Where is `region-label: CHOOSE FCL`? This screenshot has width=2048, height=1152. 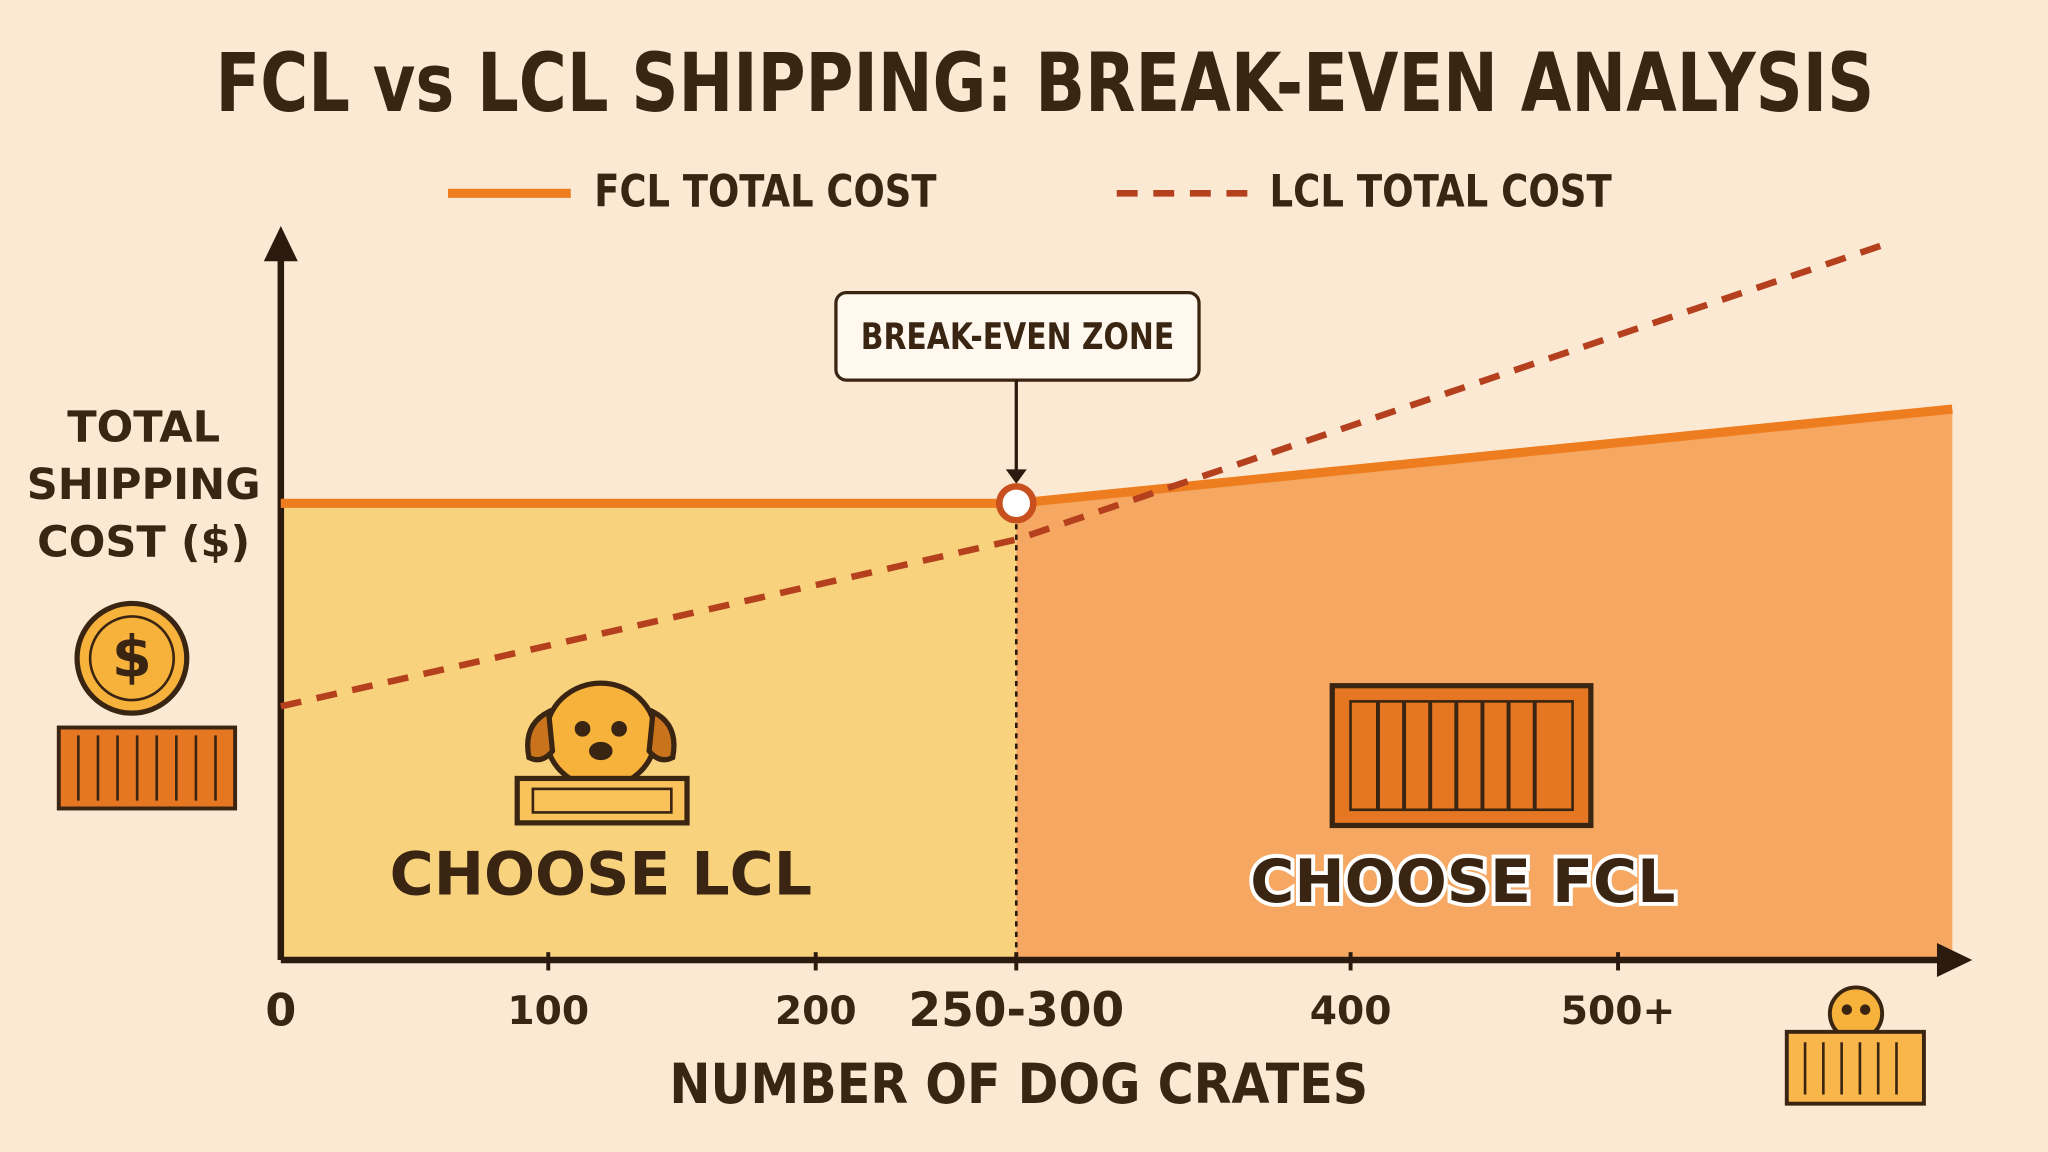 region-label: CHOOSE FCL is located at coordinates (1462, 882).